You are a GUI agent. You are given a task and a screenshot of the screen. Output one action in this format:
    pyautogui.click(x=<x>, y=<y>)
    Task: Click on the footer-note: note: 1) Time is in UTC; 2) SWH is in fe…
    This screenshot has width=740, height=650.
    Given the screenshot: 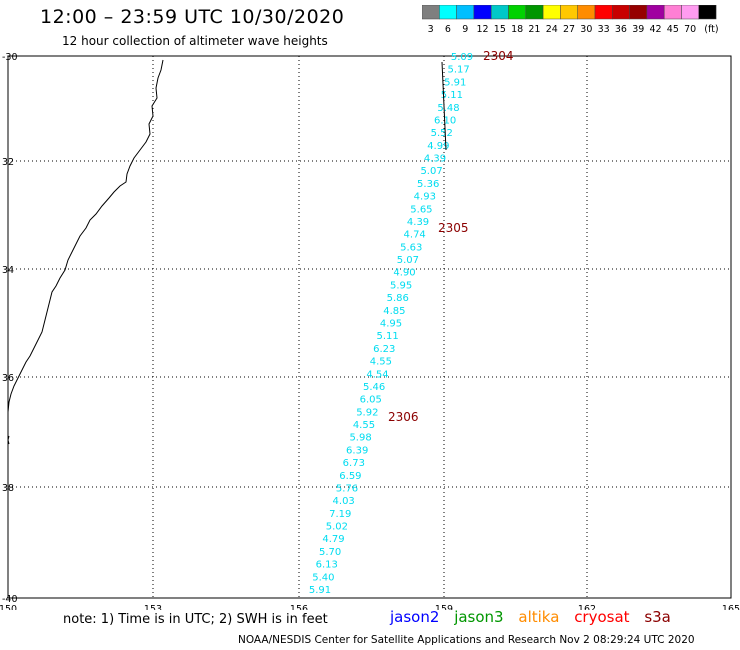 What is the action you would take?
    pyautogui.click(x=195, y=619)
    